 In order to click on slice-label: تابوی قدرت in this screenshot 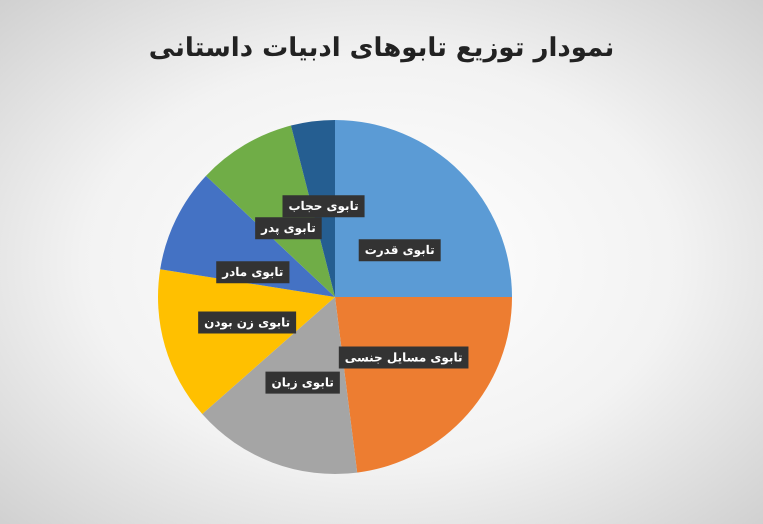, I will do `click(399, 250)`.